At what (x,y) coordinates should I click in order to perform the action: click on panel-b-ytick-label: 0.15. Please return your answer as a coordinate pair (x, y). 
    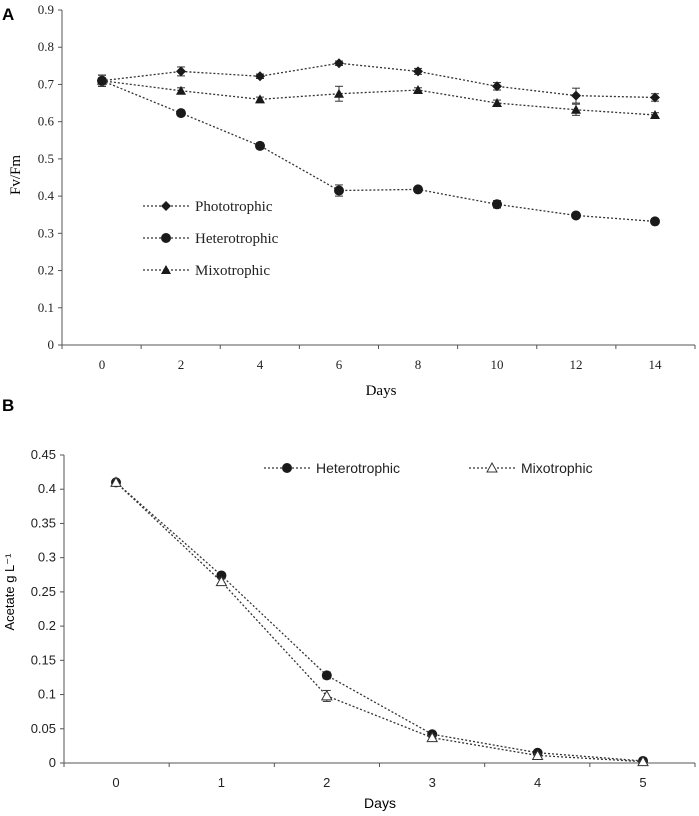
    Looking at the image, I should click on (43, 659).